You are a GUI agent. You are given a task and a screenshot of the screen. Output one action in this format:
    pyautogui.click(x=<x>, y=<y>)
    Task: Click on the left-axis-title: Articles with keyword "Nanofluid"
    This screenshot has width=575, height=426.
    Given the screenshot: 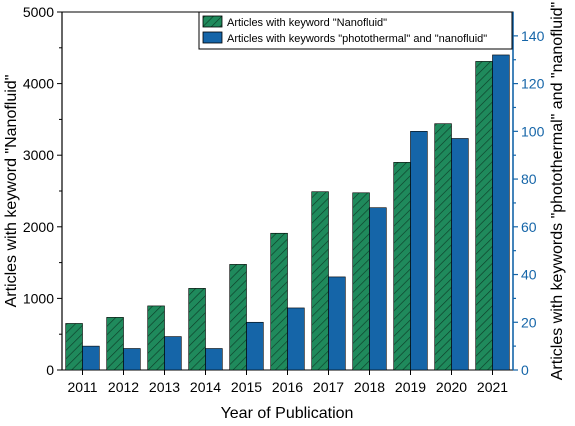 What is the action you would take?
    pyautogui.click(x=11, y=191)
    